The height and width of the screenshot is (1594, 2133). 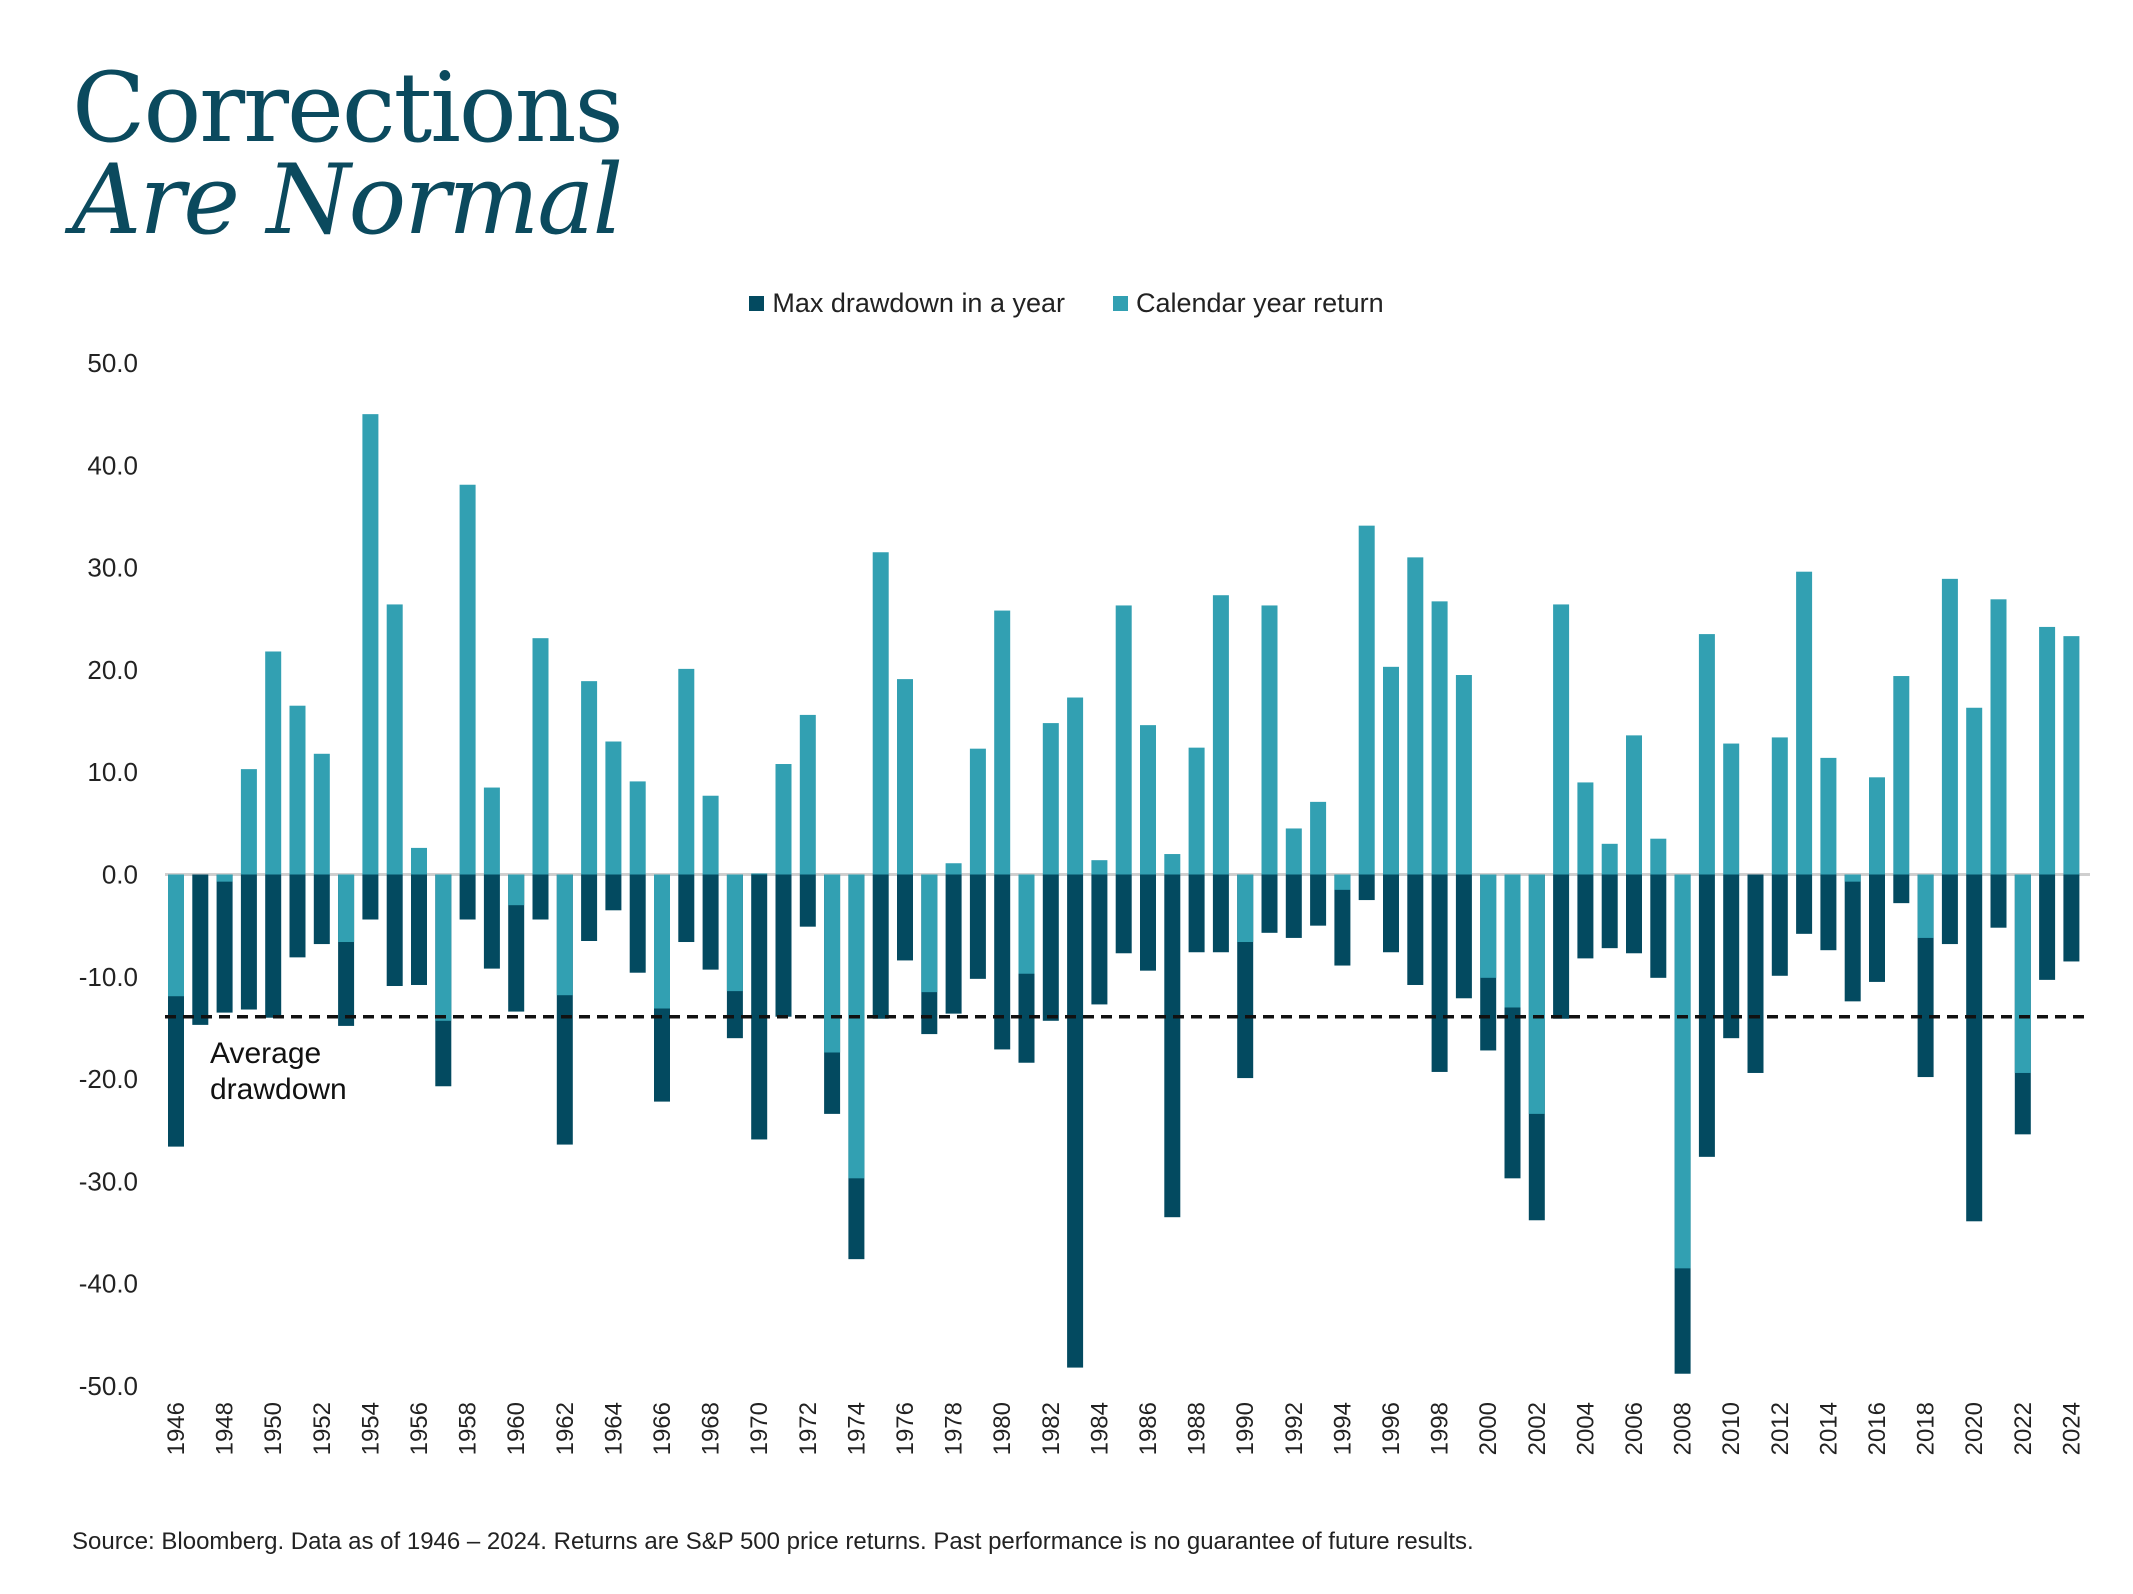 I want to click on x-tick-label: 2018, so click(x=1926, y=1428).